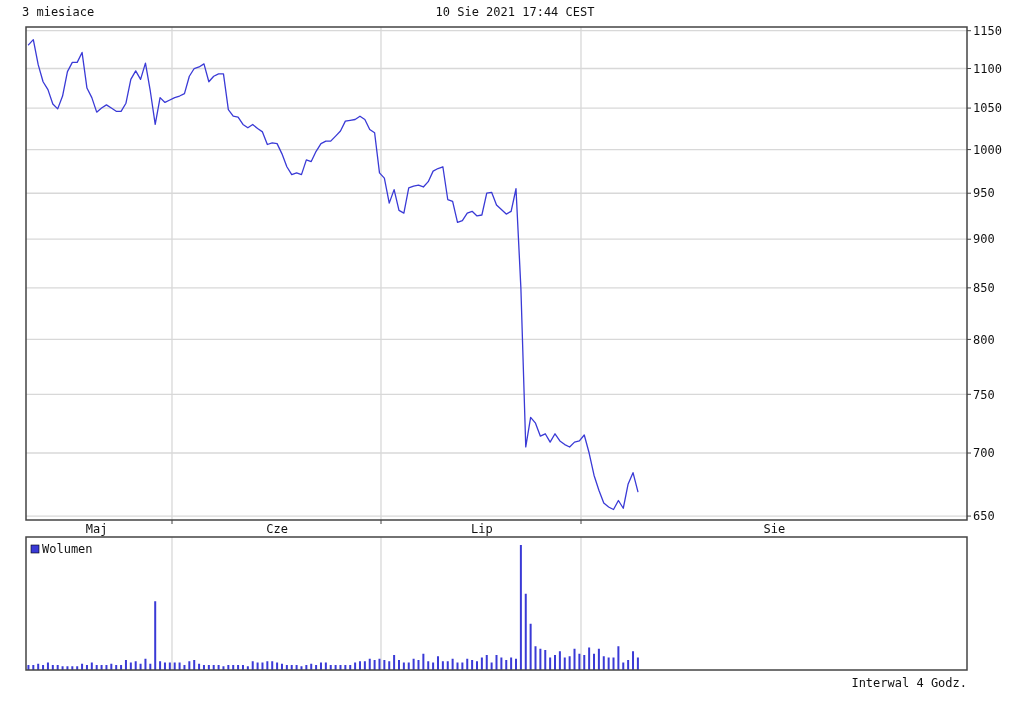 The width and height of the screenshot is (1024, 704). Describe the element at coordinates (774, 528) in the screenshot. I see `x-tick-label: Sie` at that location.